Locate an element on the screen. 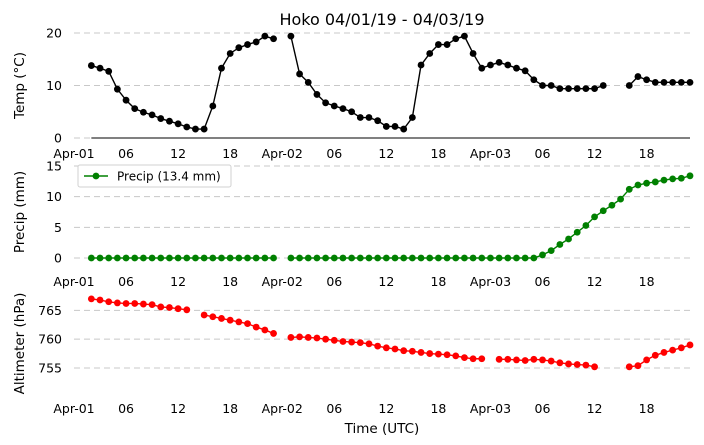  series-line is located at coordinates (447, 82).